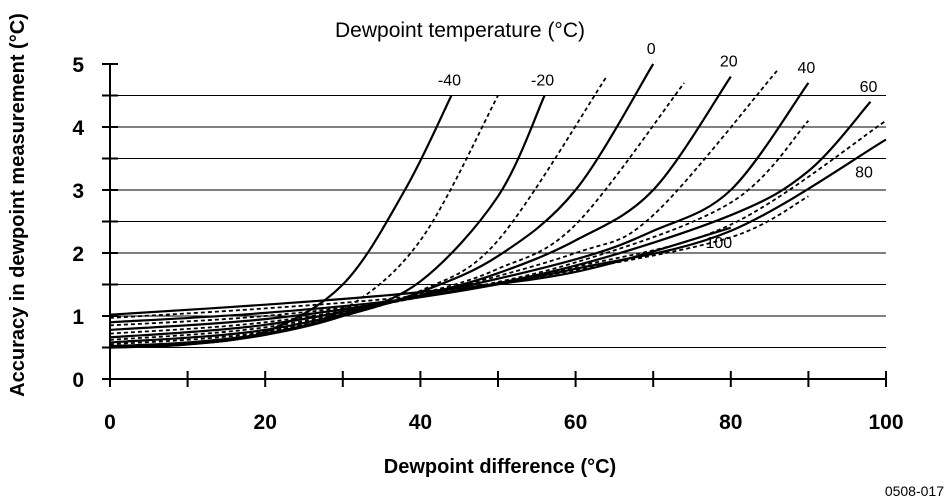 This screenshot has height=501, width=948. I want to click on figure-id: 0508-017, so click(914, 491).